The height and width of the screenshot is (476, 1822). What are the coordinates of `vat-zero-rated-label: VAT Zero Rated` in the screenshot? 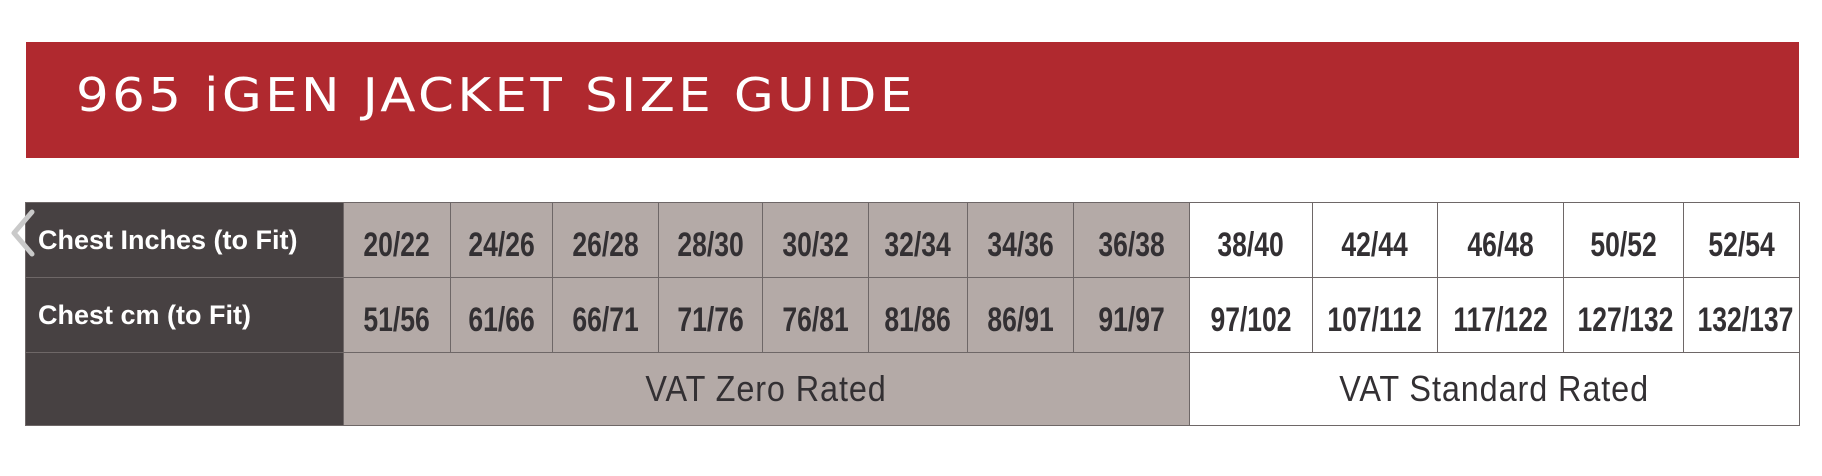 It's located at (766, 388).